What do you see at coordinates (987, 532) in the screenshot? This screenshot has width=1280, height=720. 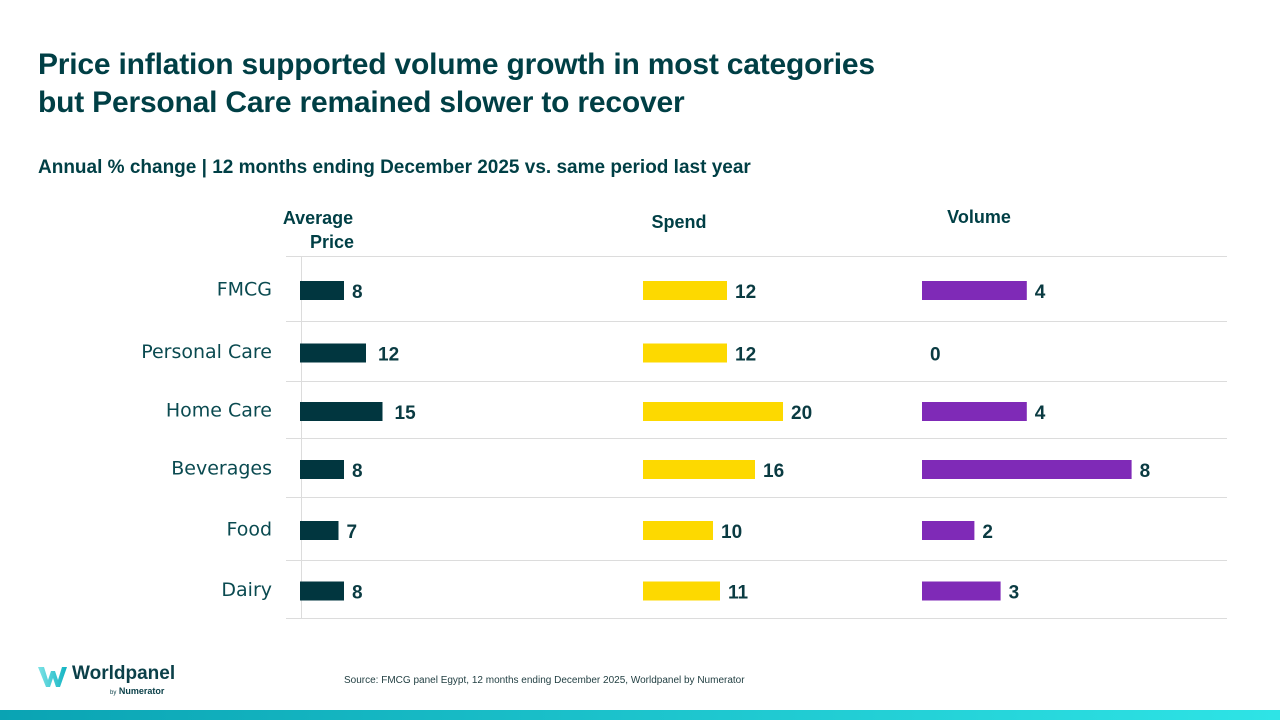 I see `volume-value-label: 2` at bounding box center [987, 532].